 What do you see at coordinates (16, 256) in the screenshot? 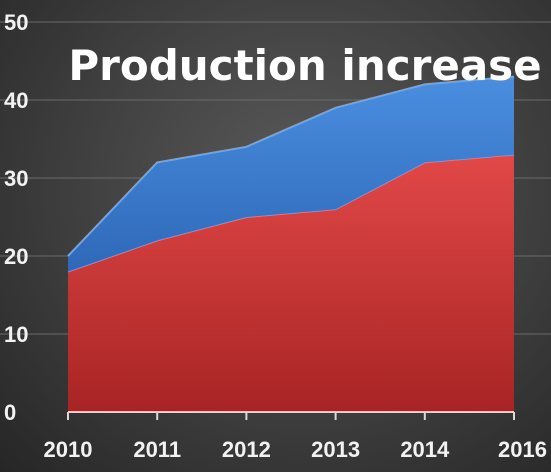
I see `y-tick-label: 20` at bounding box center [16, 256].